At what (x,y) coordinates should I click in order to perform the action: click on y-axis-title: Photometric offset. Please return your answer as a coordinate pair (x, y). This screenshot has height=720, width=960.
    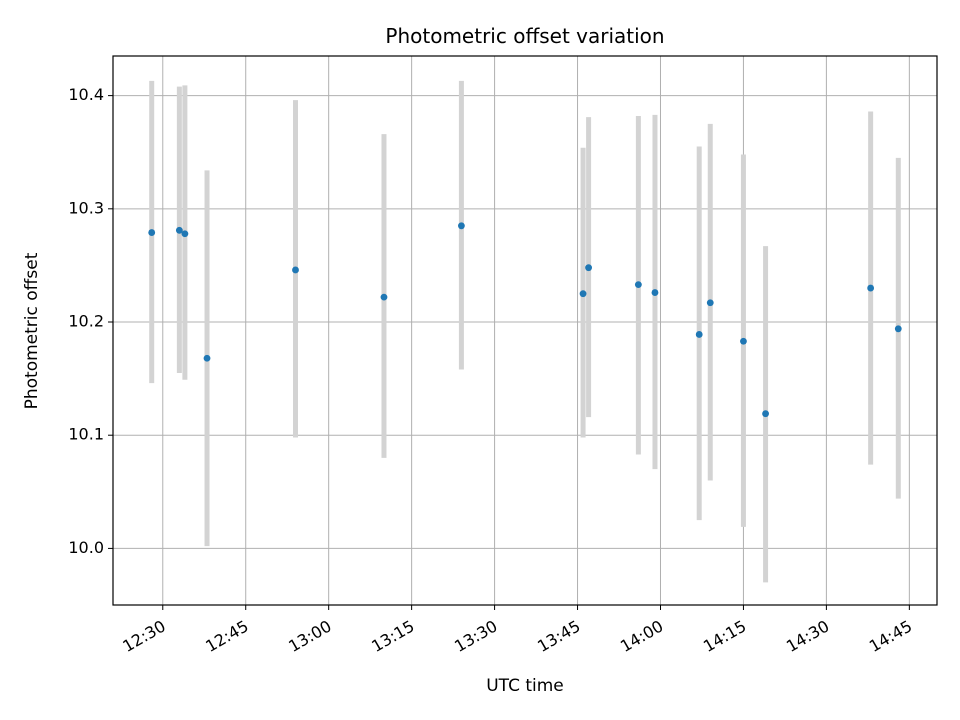
    Looking at the image, I should click on (32, 330).